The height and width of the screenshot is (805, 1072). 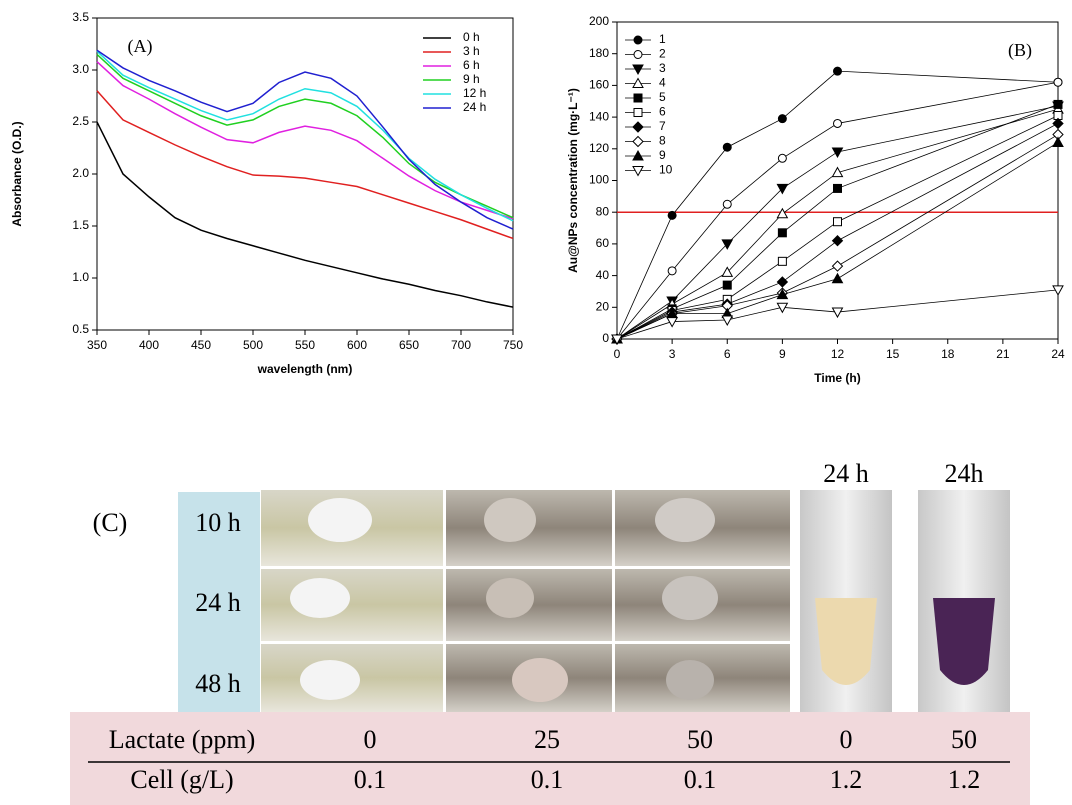 What do you see at coordinates (547, 739) in the screenshot?
I see `table-cell: 25` at bounding box center [547, 739].